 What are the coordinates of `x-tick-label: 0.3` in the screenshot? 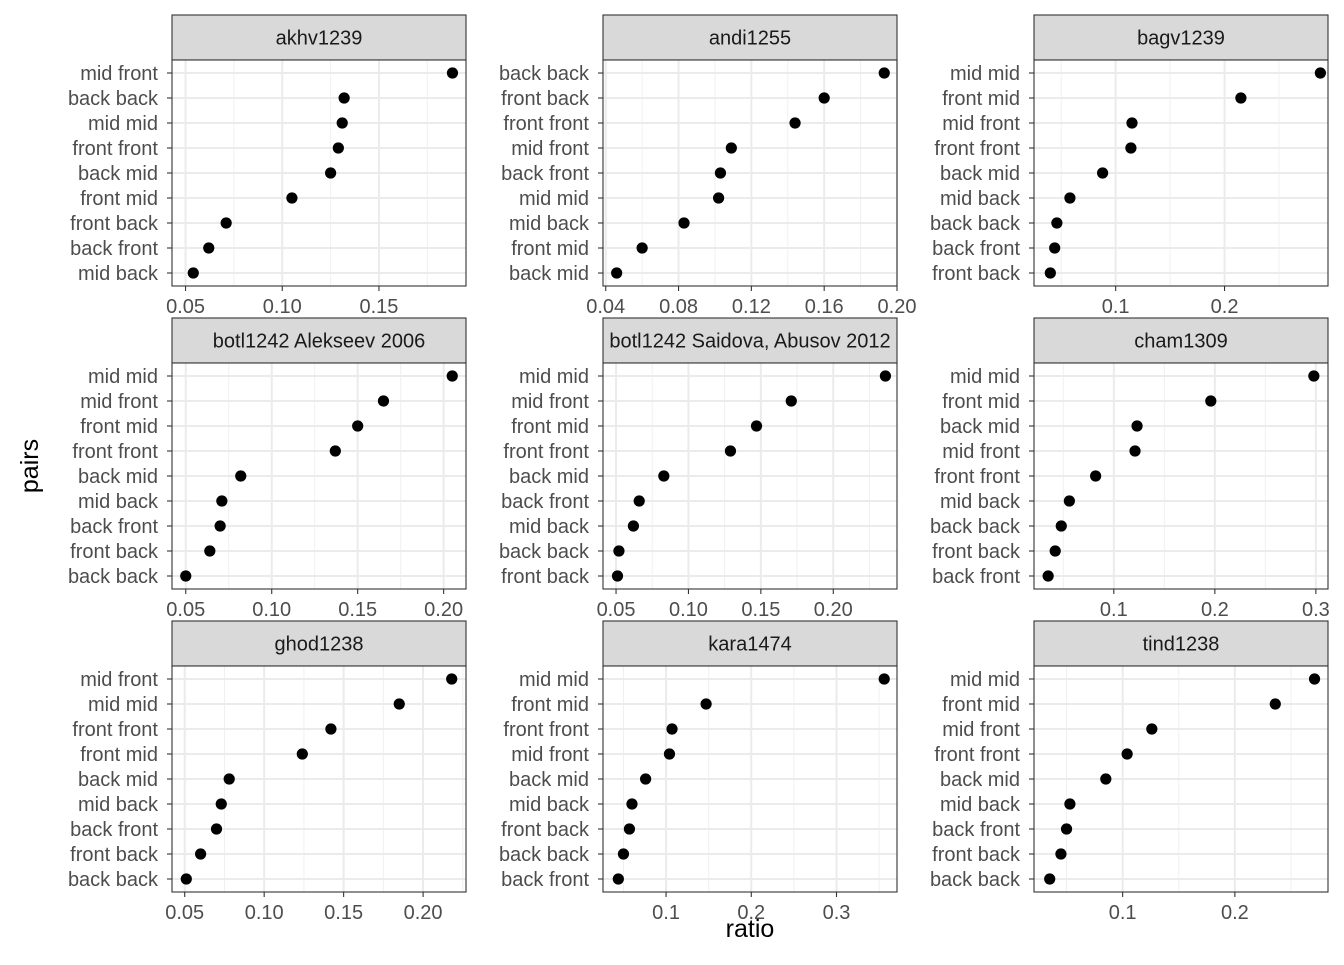 It's located at (837, 913).